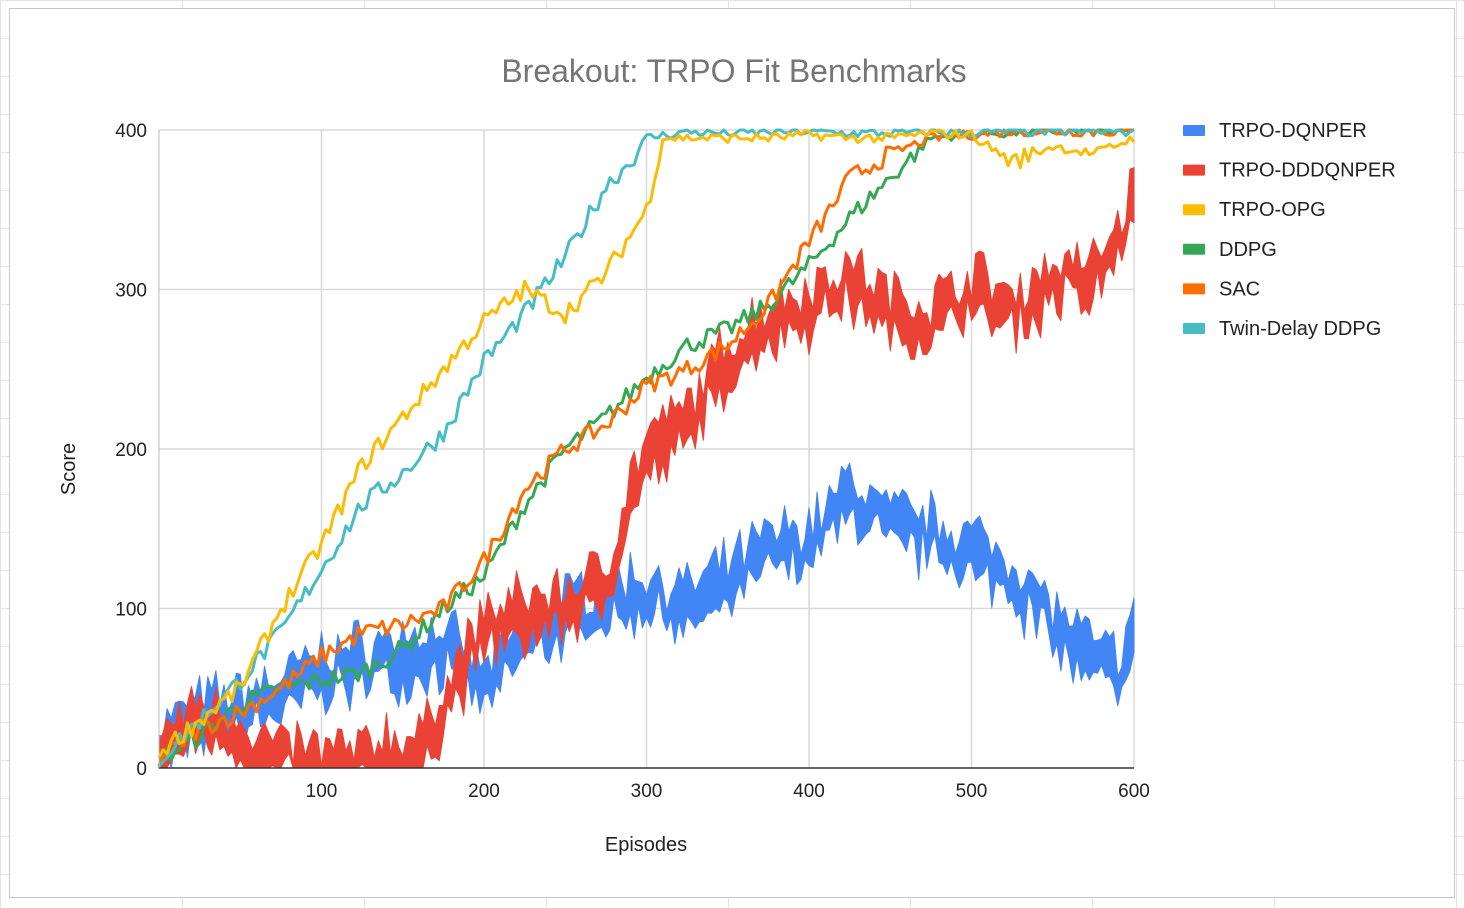 The height and width of the screenshot is (908, 1464). Describe the element at coordinates (733, 71) in the screenshot. I see `chart-title: Breakout: TRPO Fit Benchmarks` at that location.